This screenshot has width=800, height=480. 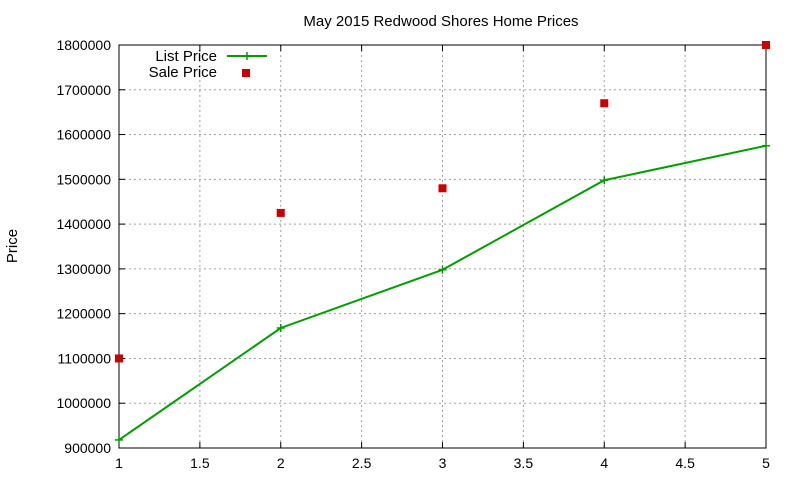 I want to click on y-tick-label: 1600000, so click(x=83, y=135).